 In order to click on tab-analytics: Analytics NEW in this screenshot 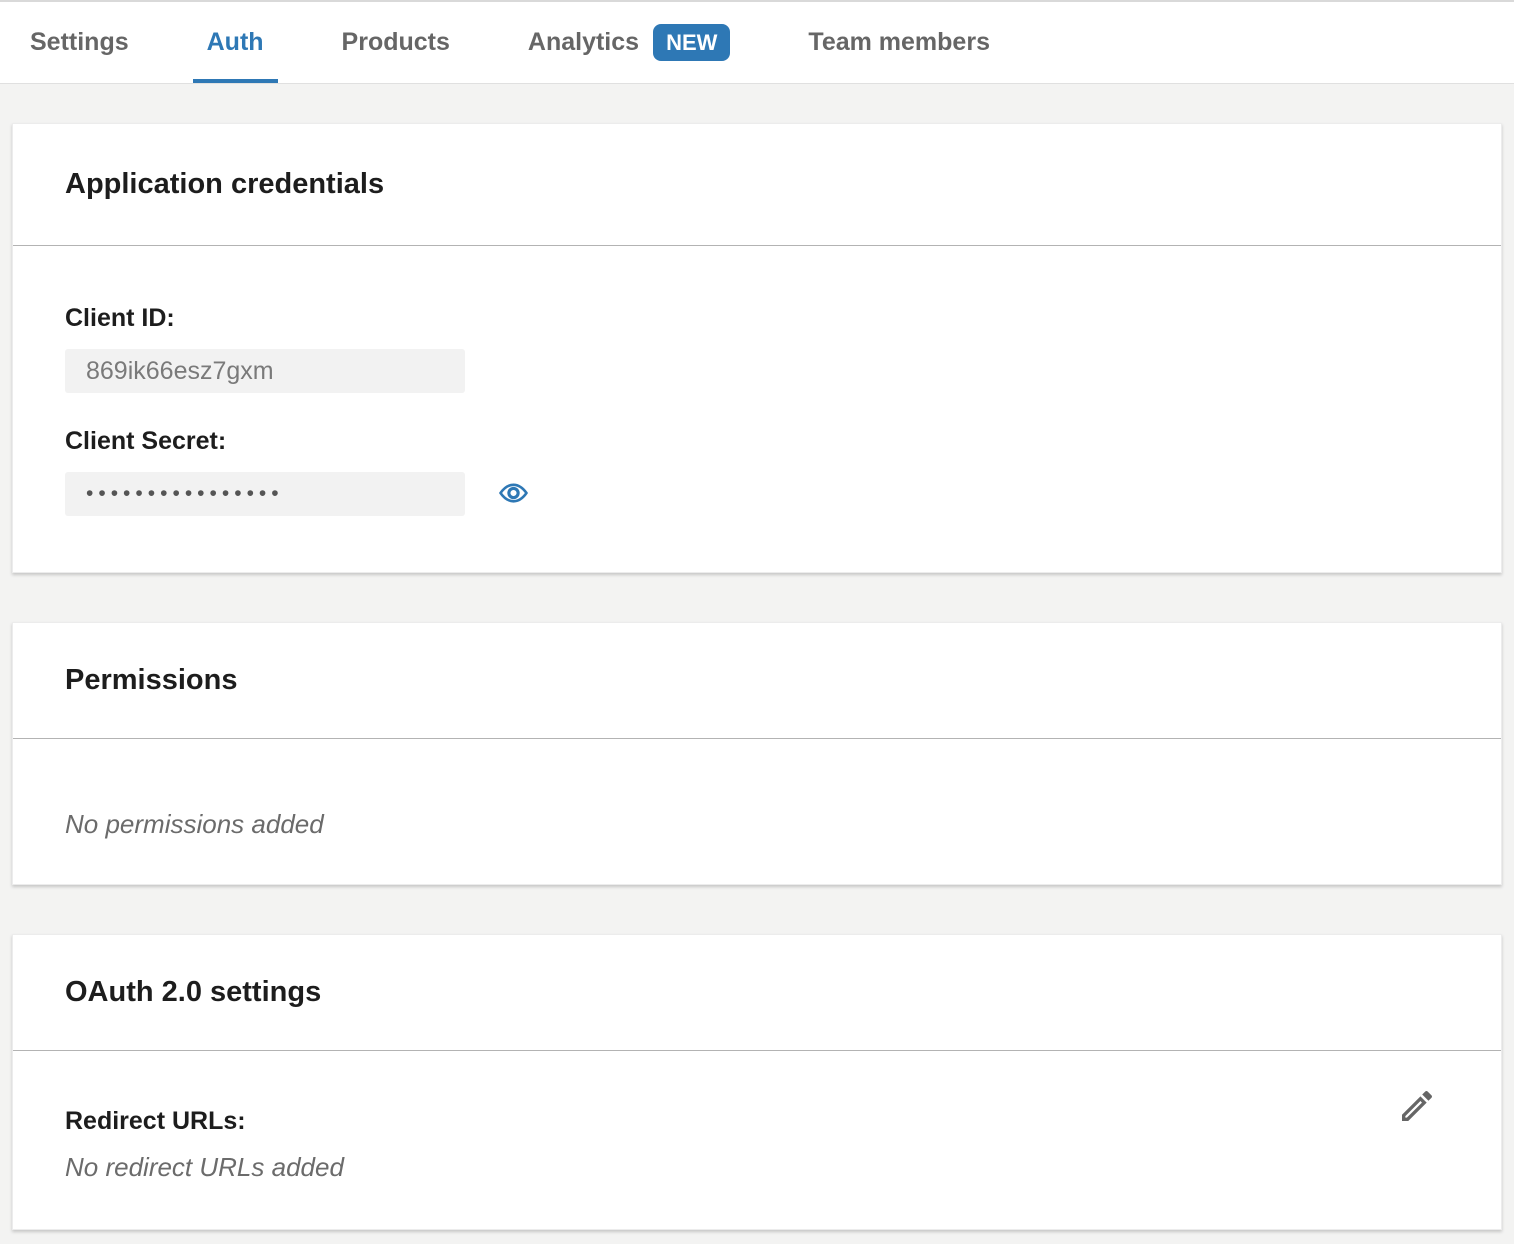, I will do `click(629, 42)`.